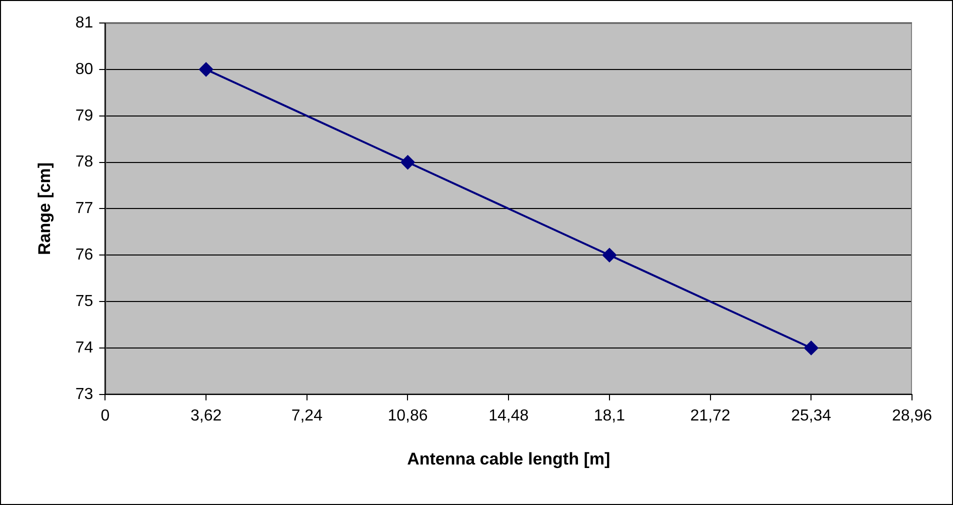  I want to click on x-tick-label: 0, so click(105, 415).